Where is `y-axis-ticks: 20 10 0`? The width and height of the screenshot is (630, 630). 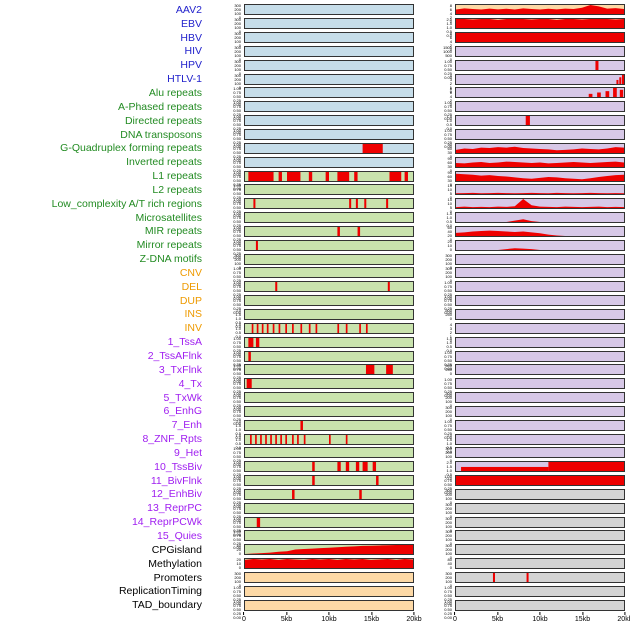 y-axis-ticks: 20 10 0 is located at coordinates (434, 245).